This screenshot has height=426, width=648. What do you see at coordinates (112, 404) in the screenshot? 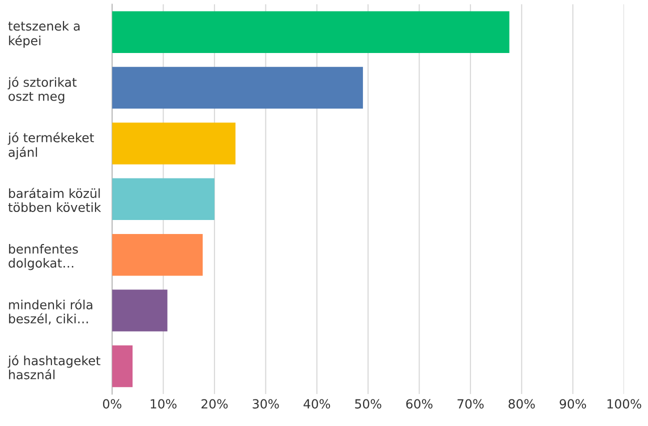
I see `x-tick-label: 0%` at bounding box center [112, 404].